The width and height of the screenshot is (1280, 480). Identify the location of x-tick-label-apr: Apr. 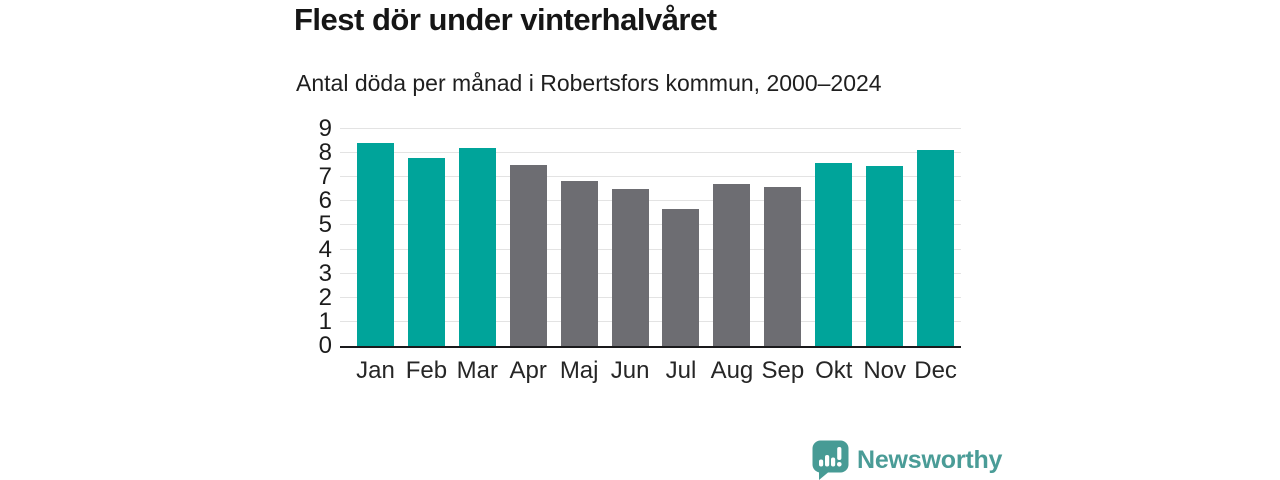
(528, 370).